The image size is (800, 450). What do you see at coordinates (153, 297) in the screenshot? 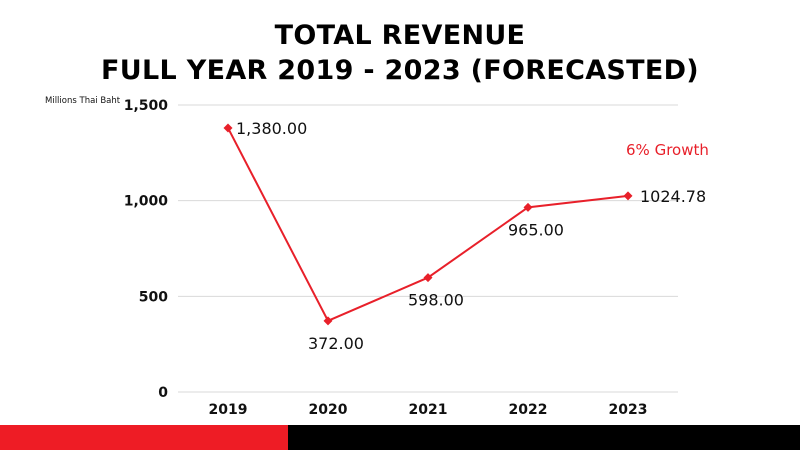
I see `y-tick-label: 500` at bounding box center [153, 297].